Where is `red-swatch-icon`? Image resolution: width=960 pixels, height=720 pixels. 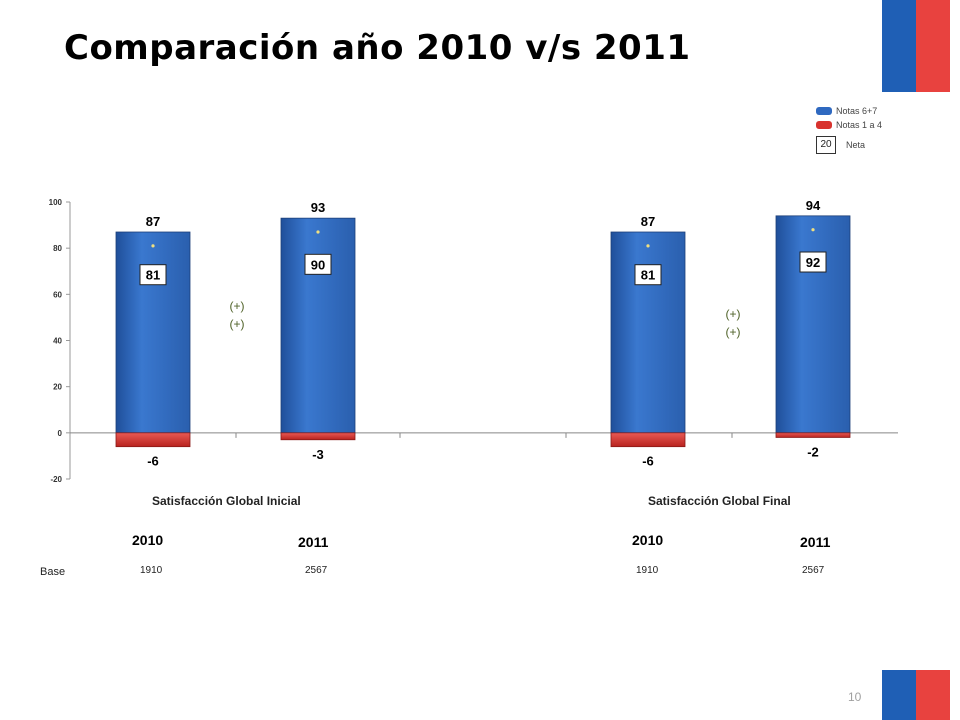
red-swatch-icon is located at coordinates (824, 125).